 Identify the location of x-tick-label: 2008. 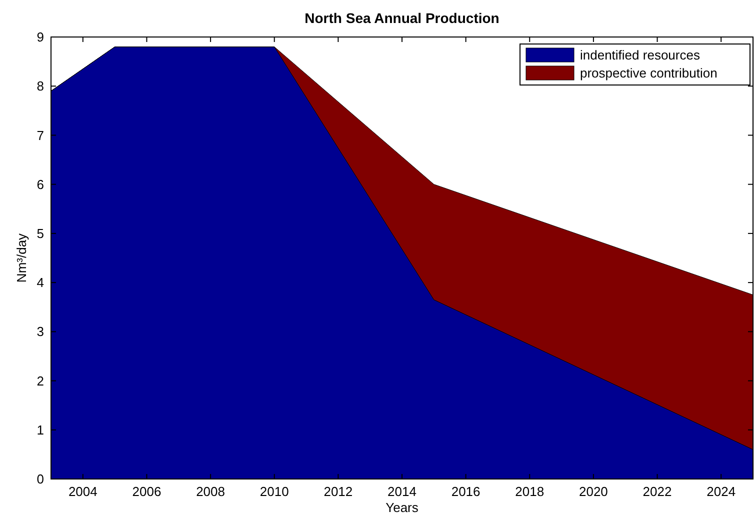
(211, 491).